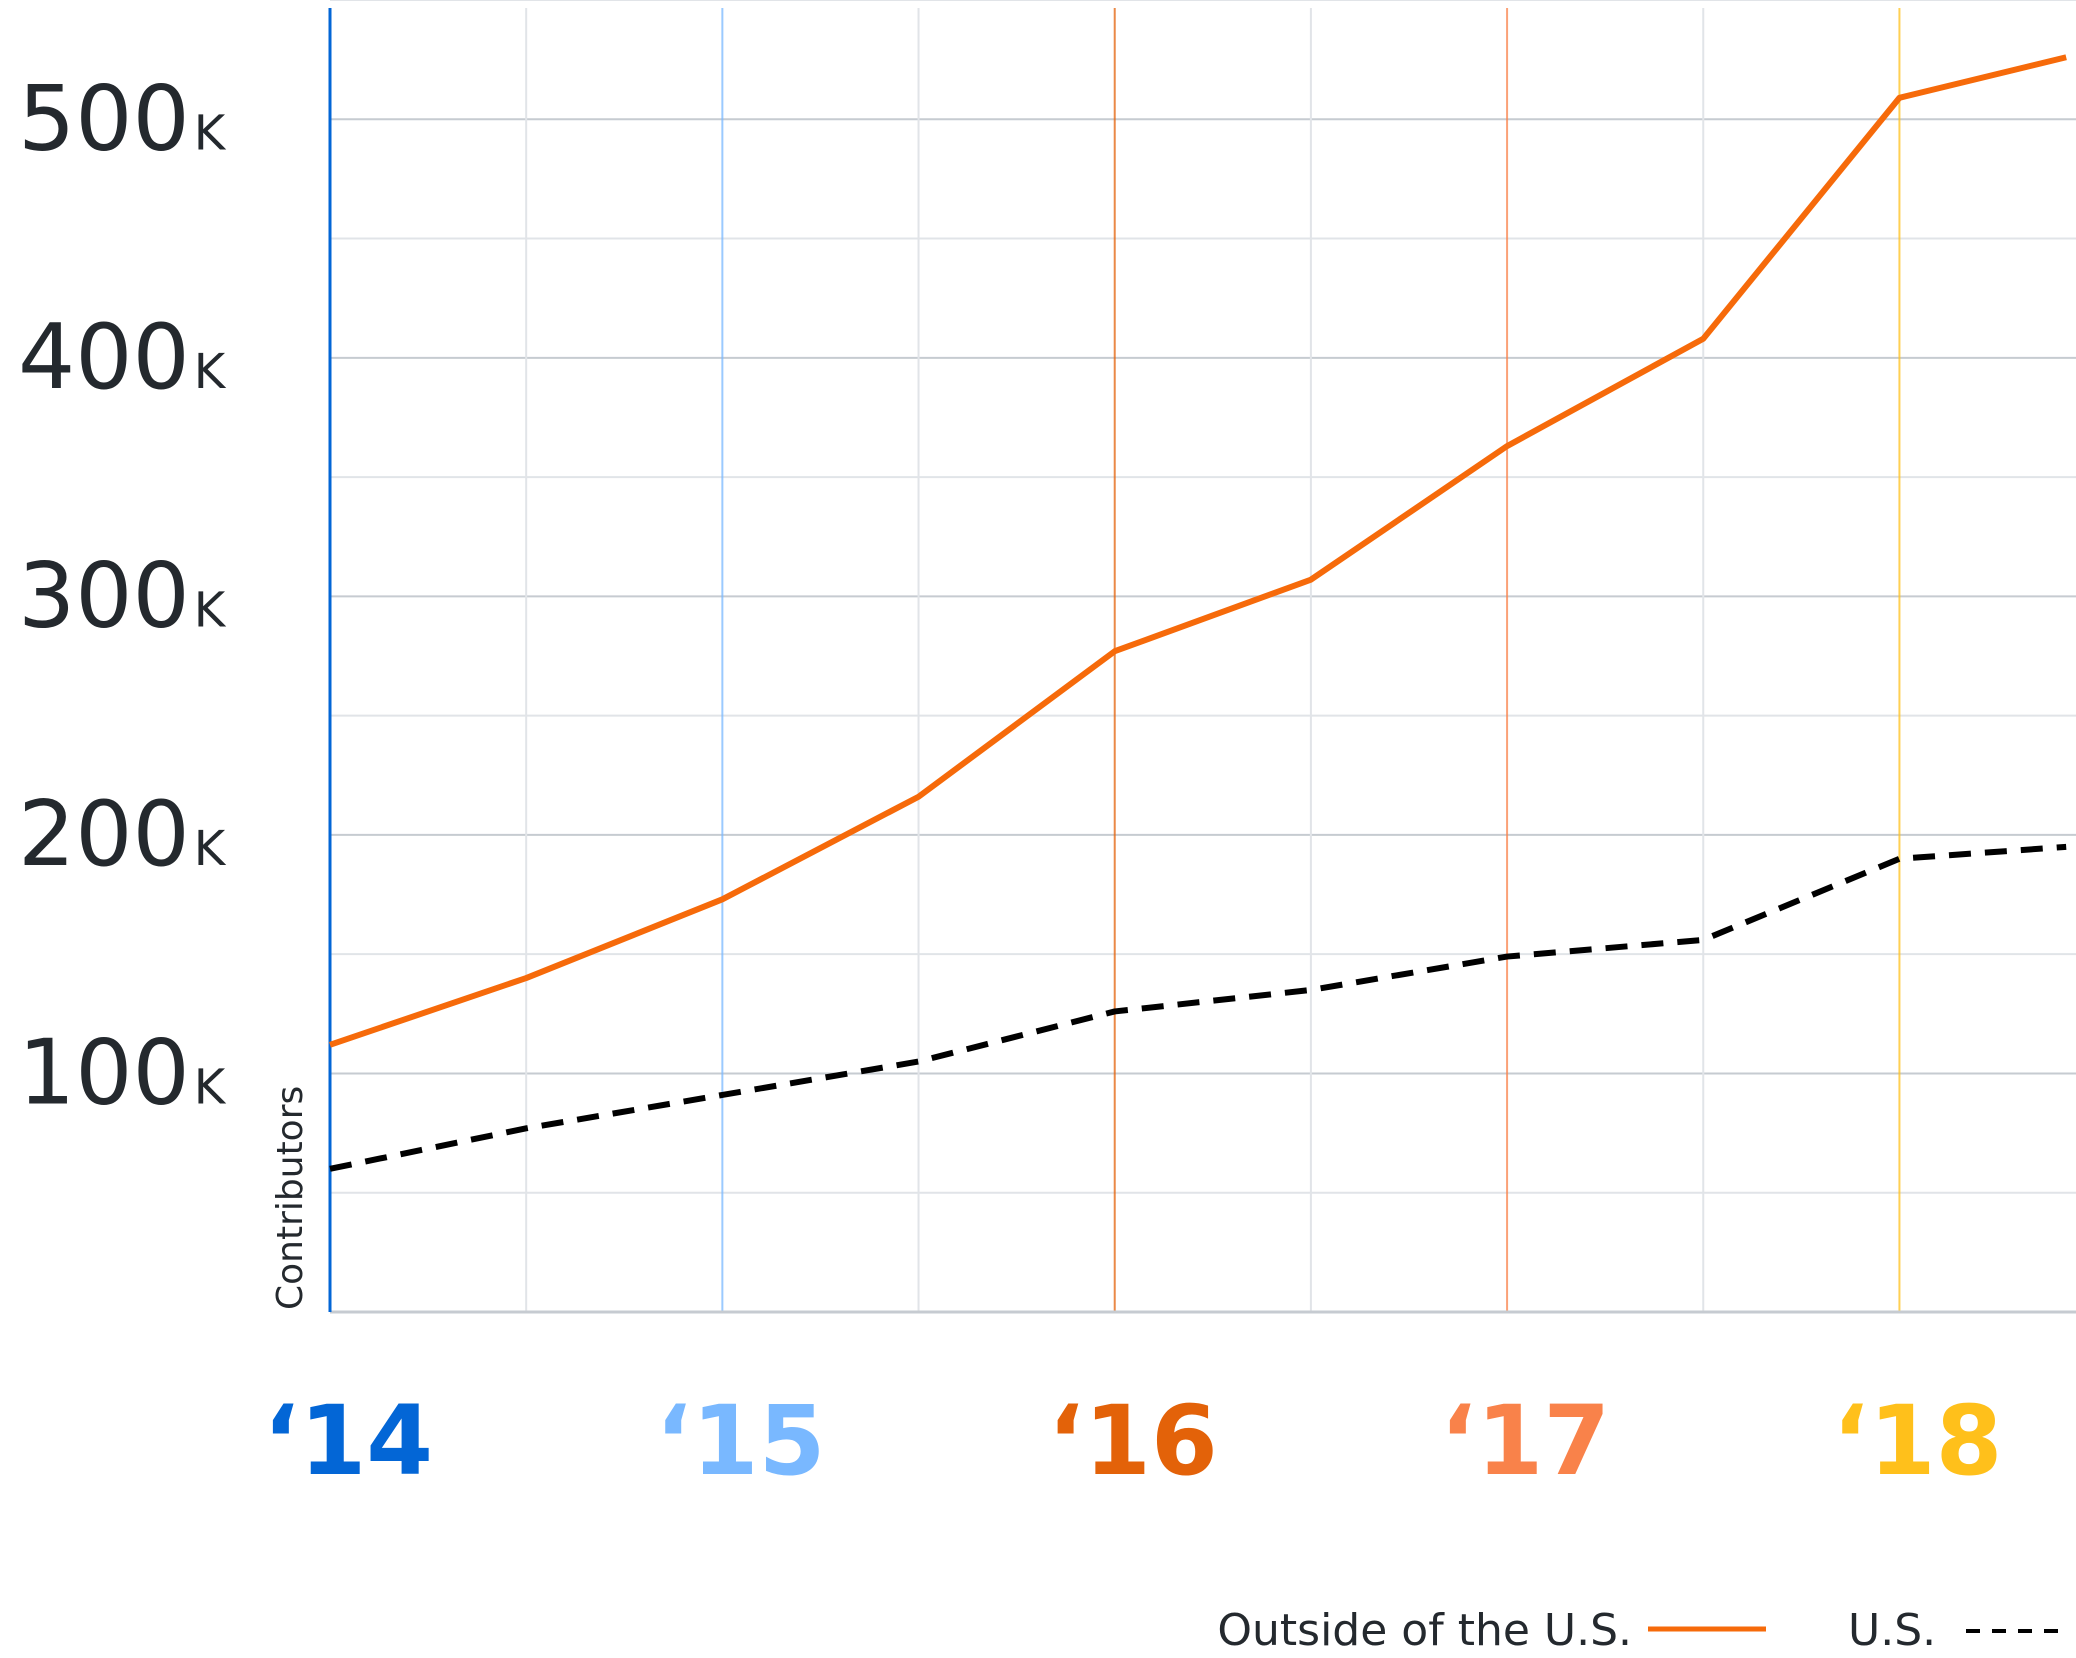  I want to click on legend-label: U.S., so click(1892, 1630).